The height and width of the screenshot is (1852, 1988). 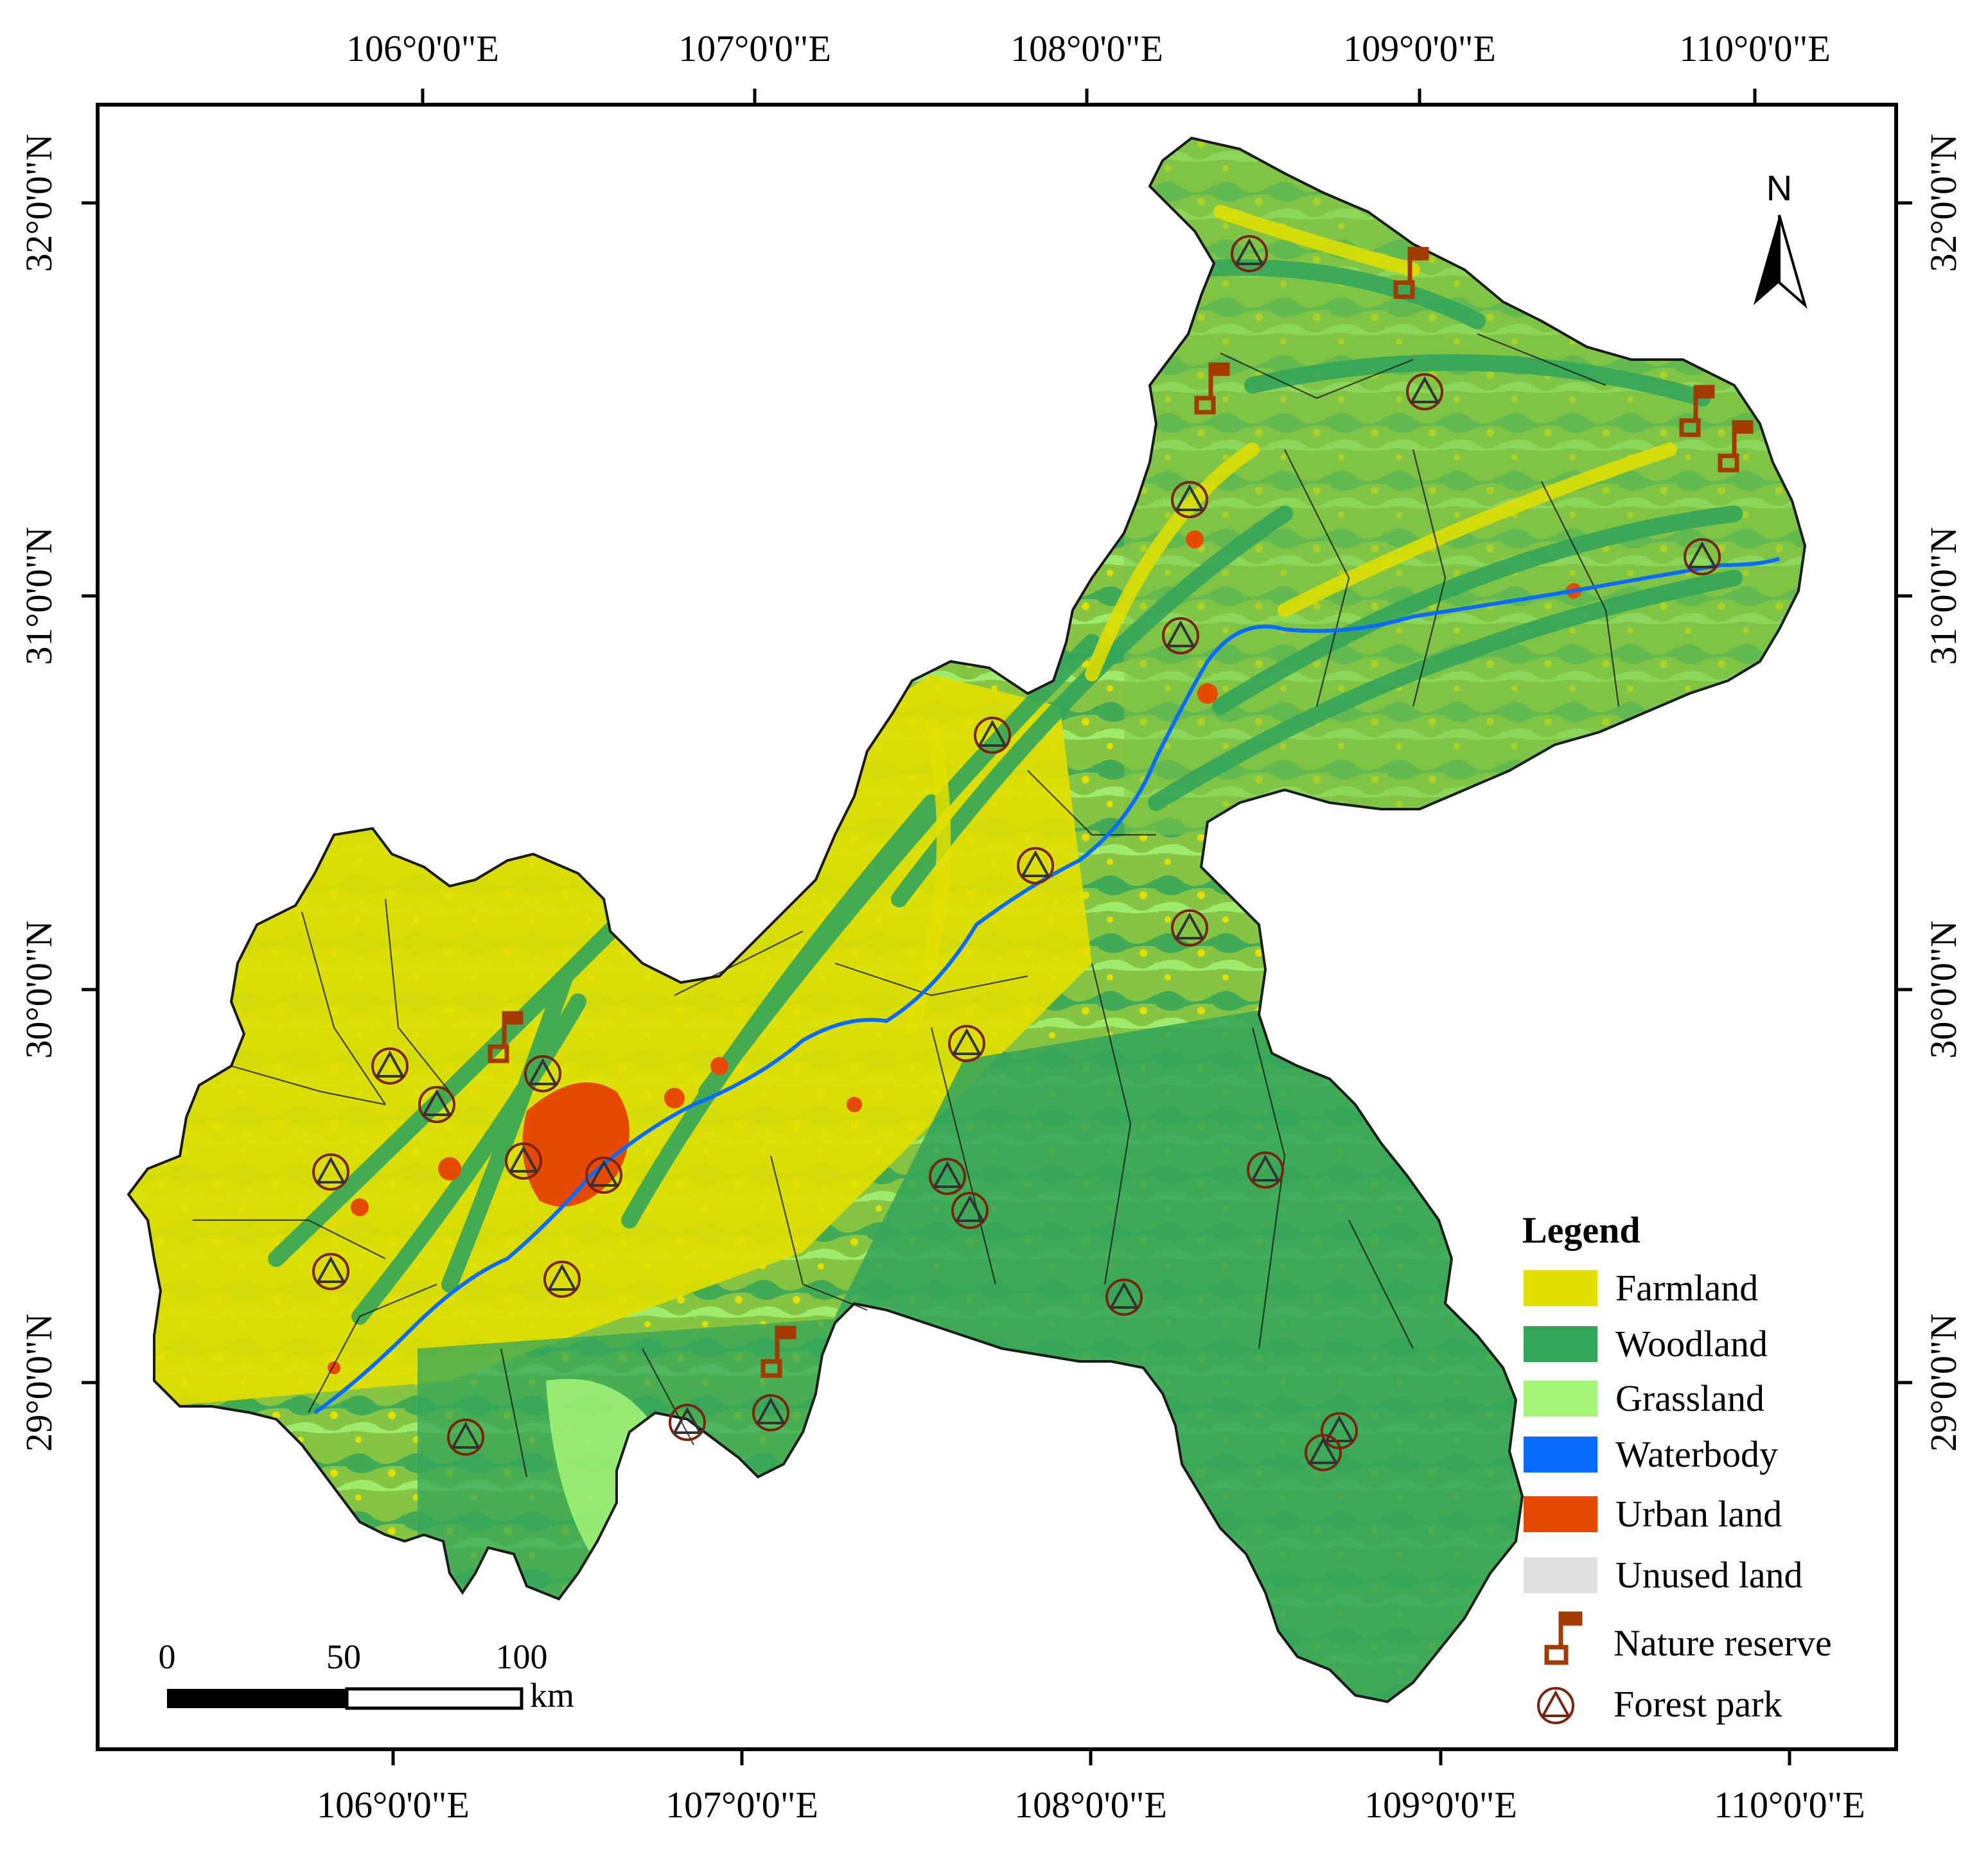 What do you see at coordinates (1904, 793) in the screenshot?
I see `latitude-ticks-right` at bounding box center [1904, 793].